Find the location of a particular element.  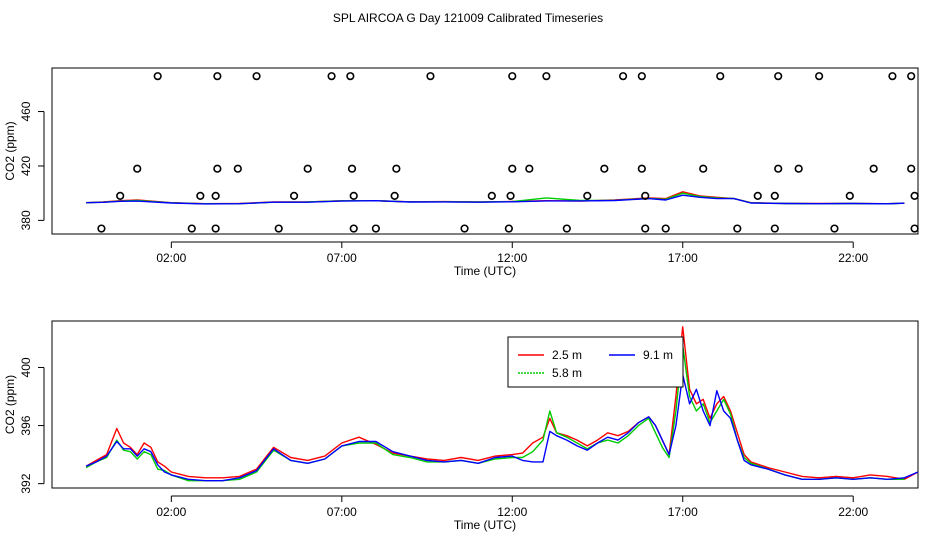

chart-0-series-line-9-1-m is located at coordinates (495, 199).